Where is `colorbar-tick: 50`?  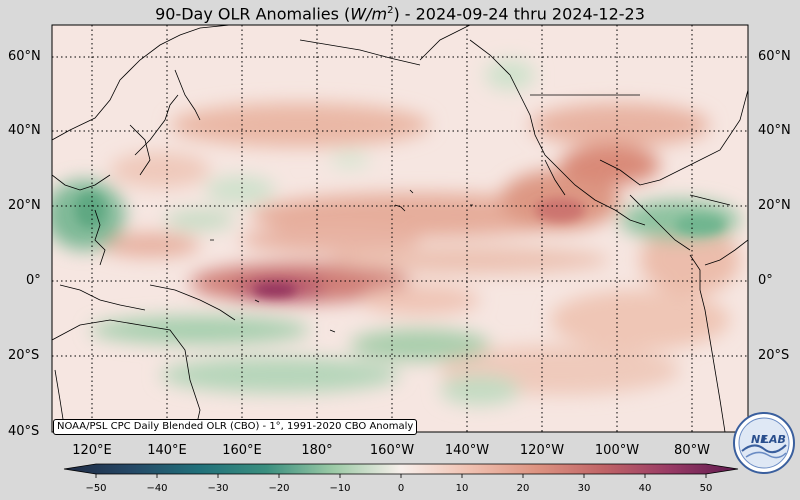 colorbar-tick: 50 is located at coordinates (706, 488).